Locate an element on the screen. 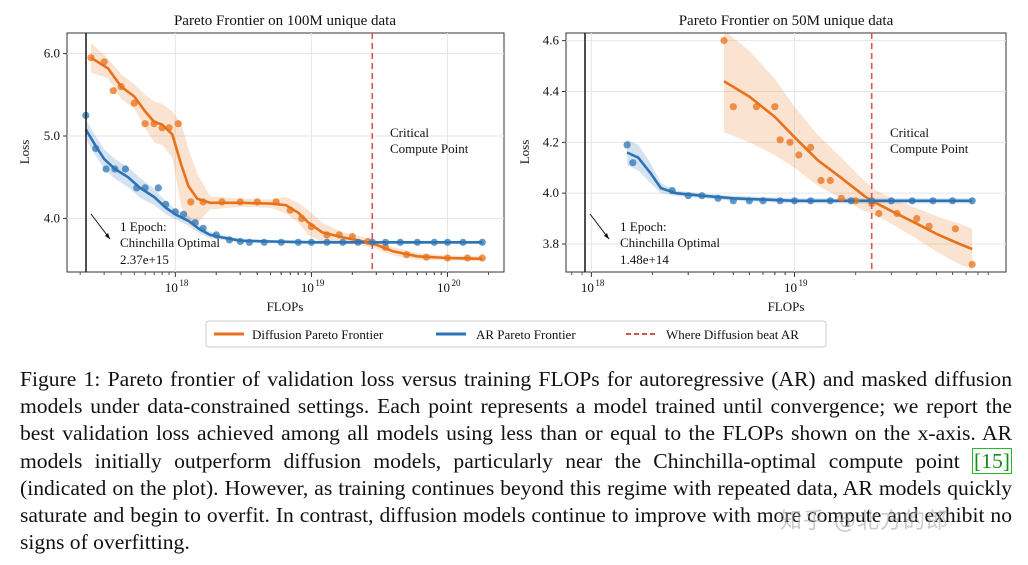 The width and height of the screenshot is (1028, 565). right-ytick-label-3: 4.4 is located at coordinates (551, 90).